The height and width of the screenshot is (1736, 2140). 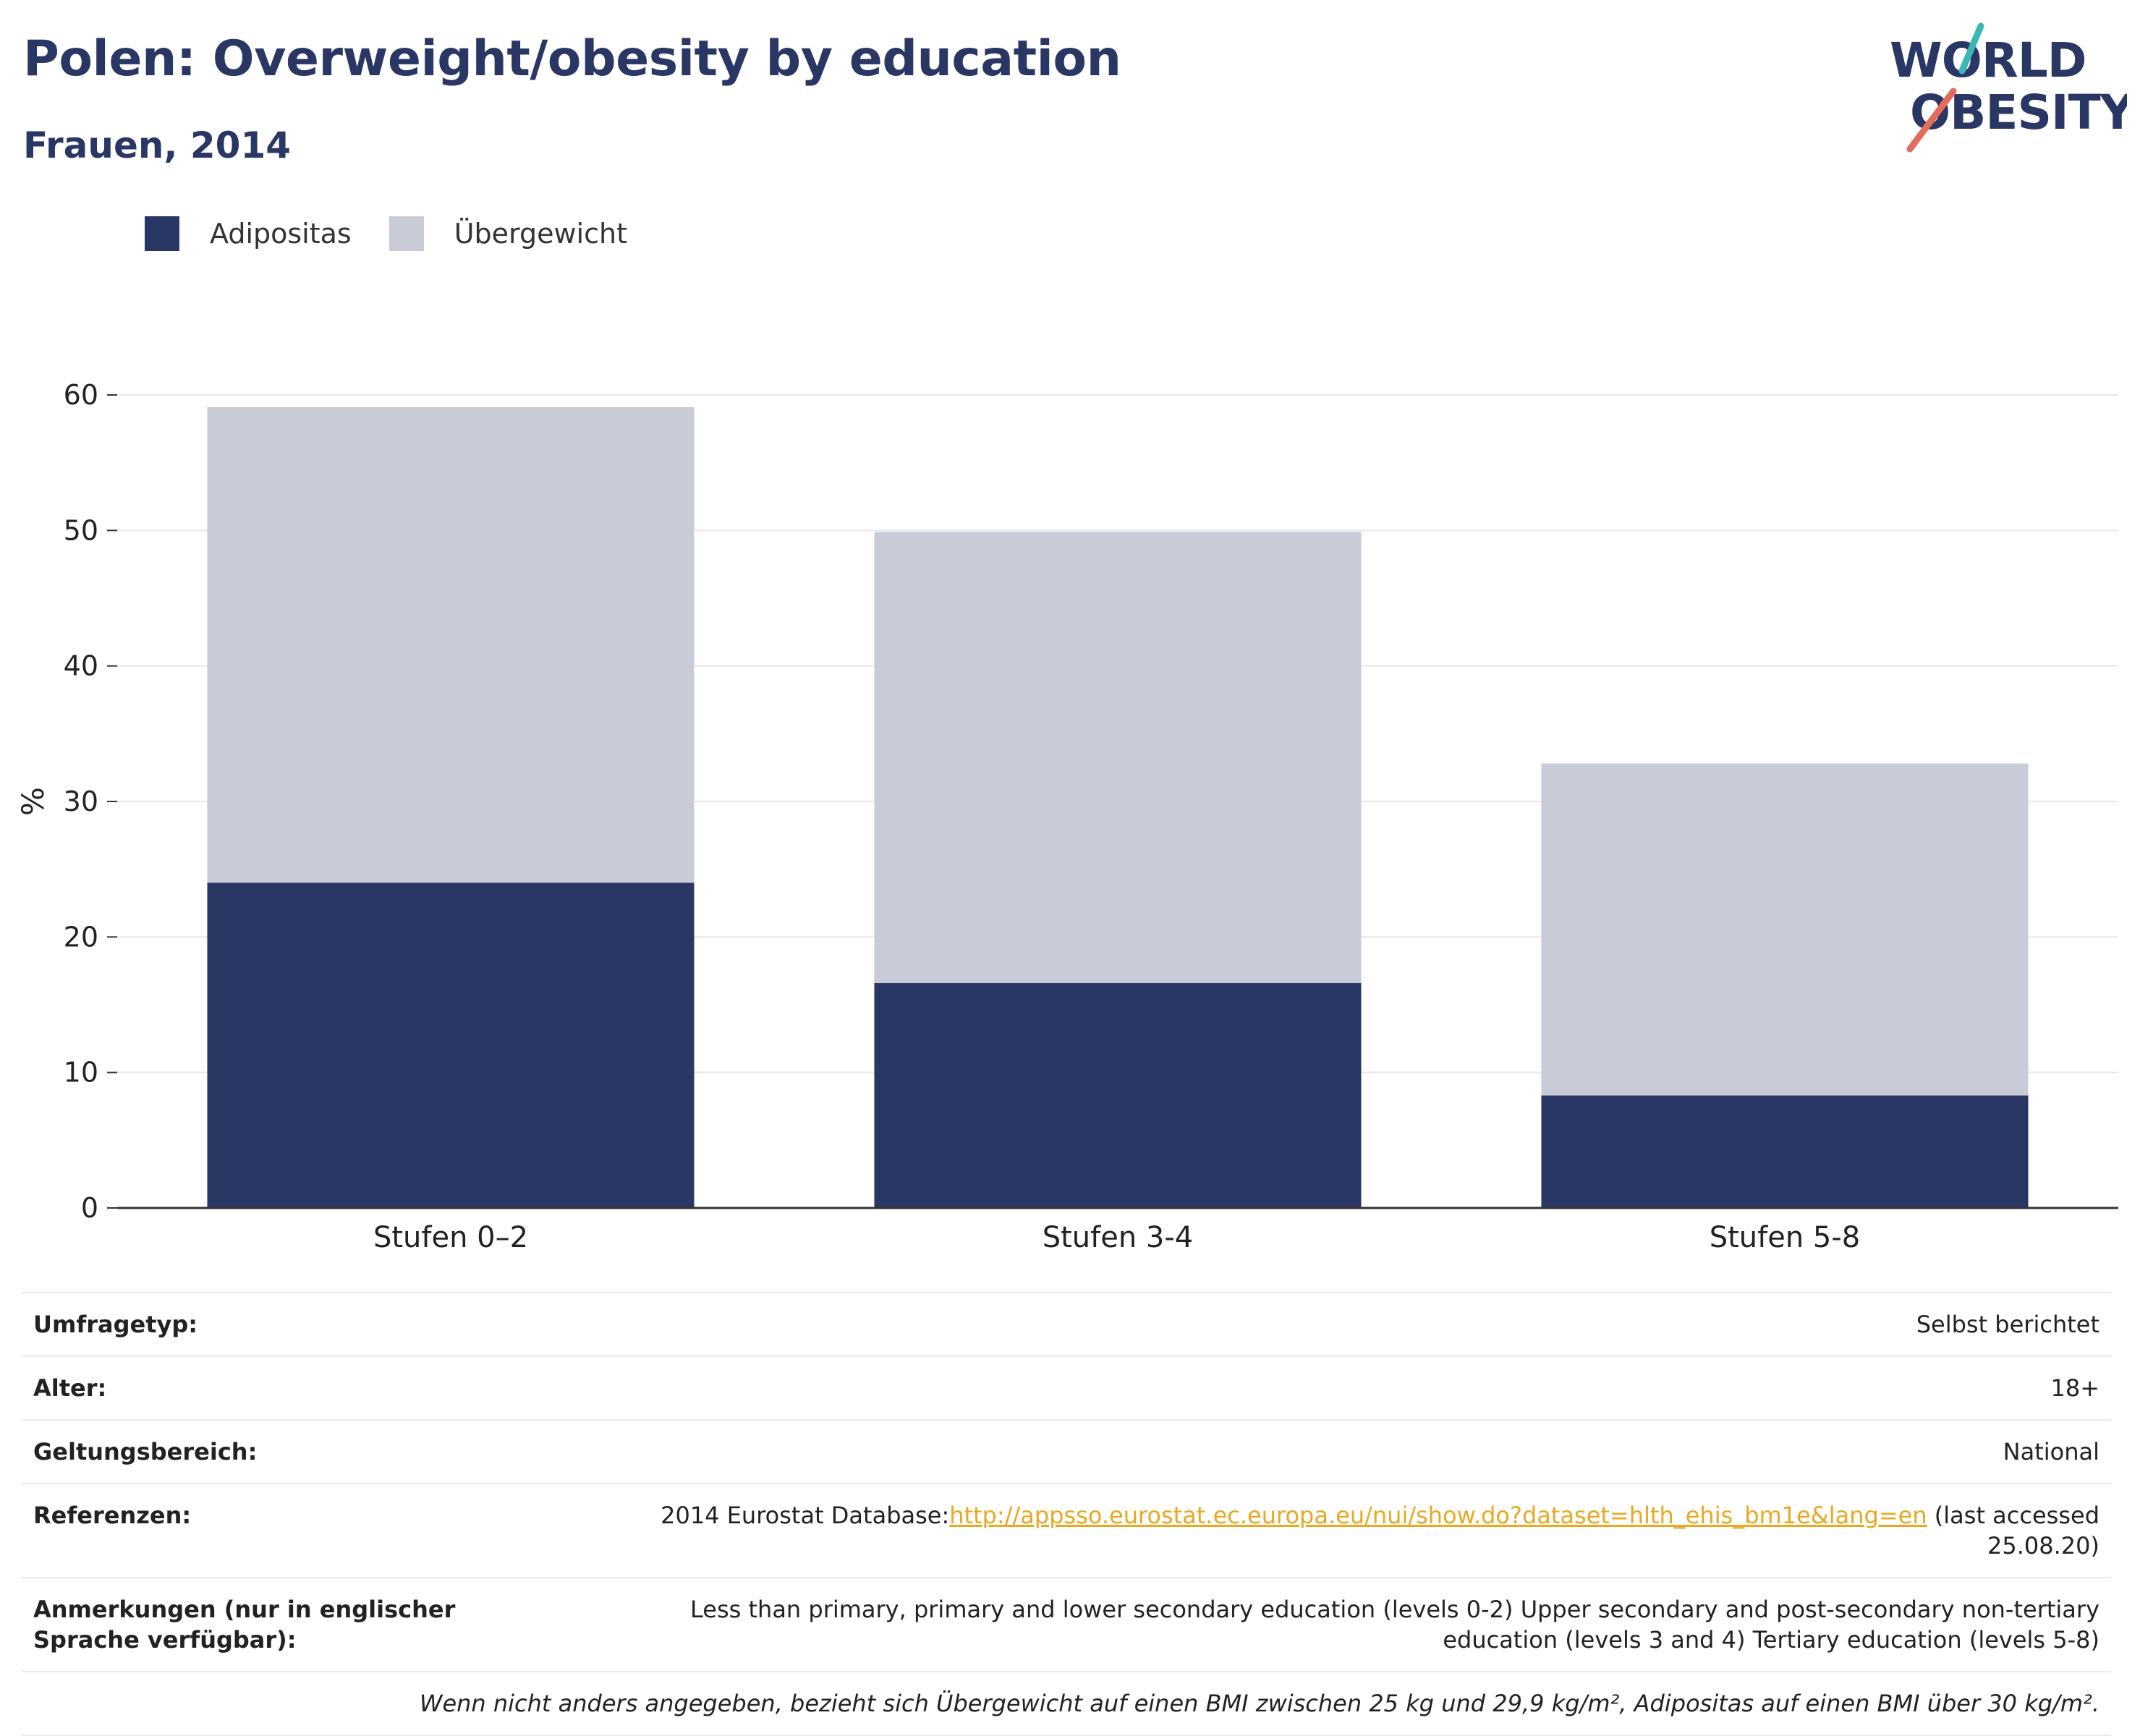 I want to click on logo-slash-top, so click(x=1971, y=48).